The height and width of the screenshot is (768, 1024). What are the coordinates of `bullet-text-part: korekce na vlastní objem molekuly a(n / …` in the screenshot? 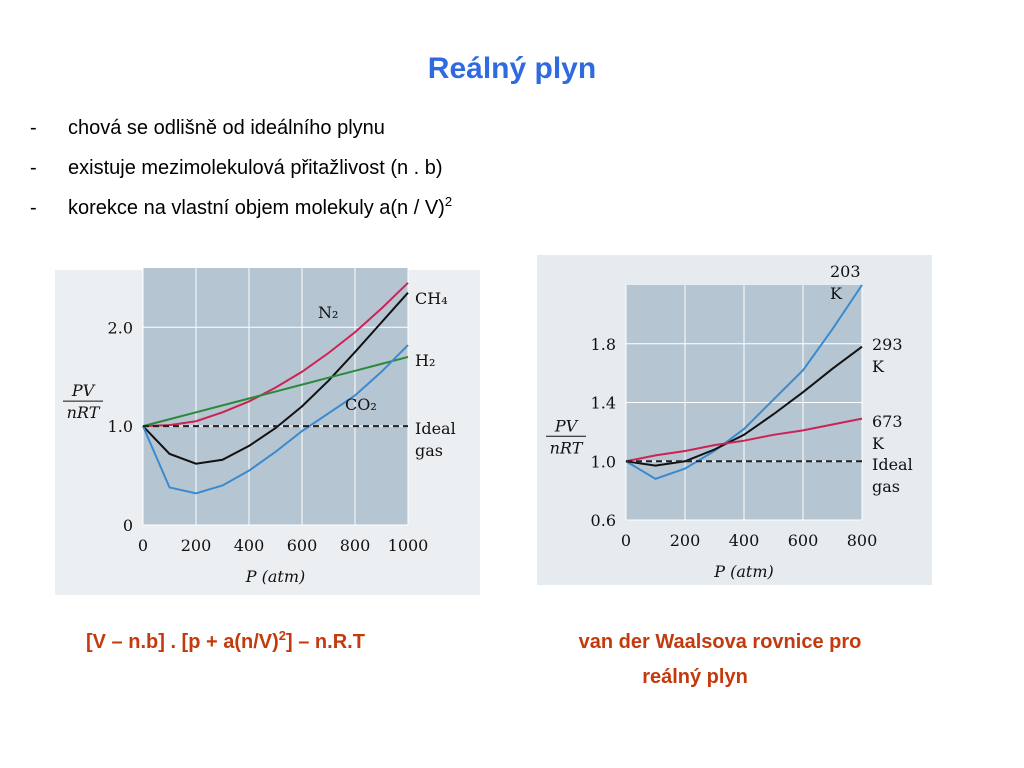 It's located at (256, 208).